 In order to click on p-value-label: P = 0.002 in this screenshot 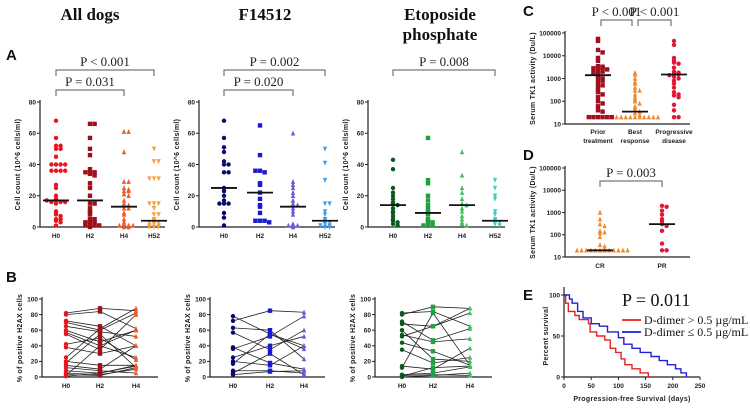, I will do `click(275, 61)`.